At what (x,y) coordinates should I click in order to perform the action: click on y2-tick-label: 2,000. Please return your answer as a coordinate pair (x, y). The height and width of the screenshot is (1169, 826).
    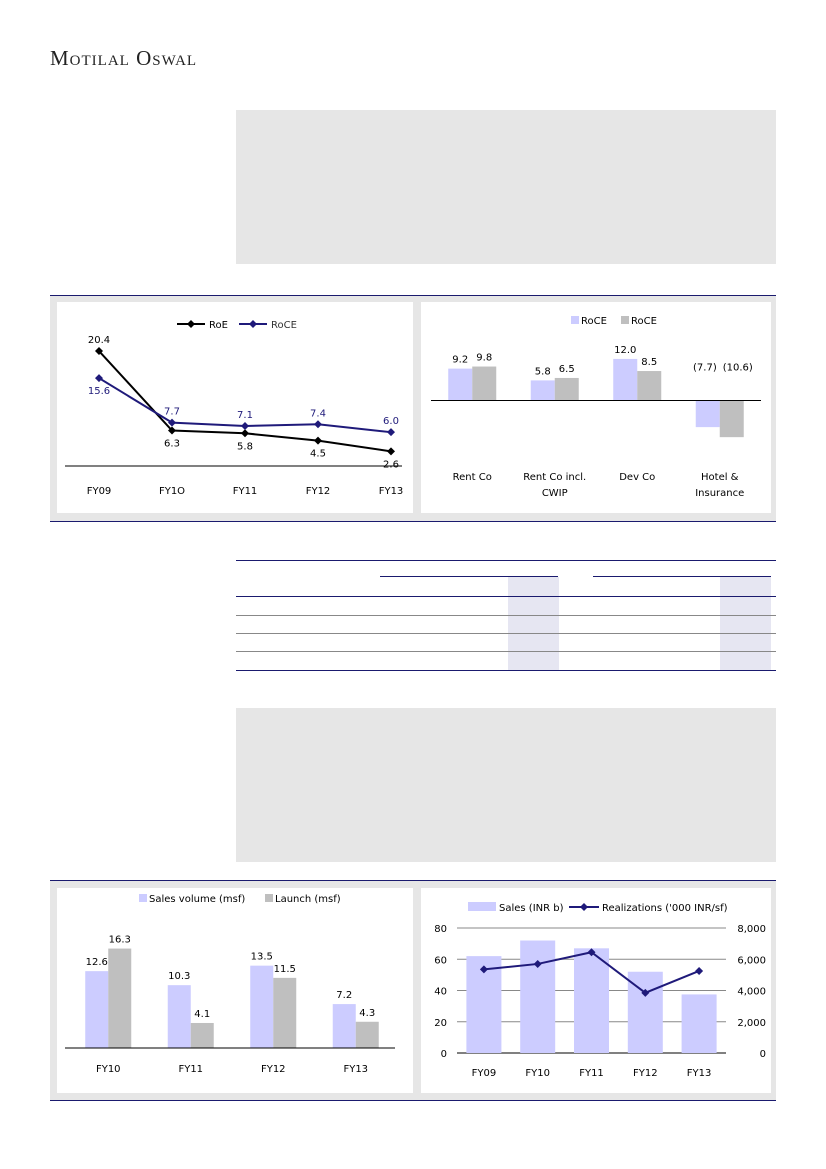
    Looking at the image, I should click on (751, 1023).